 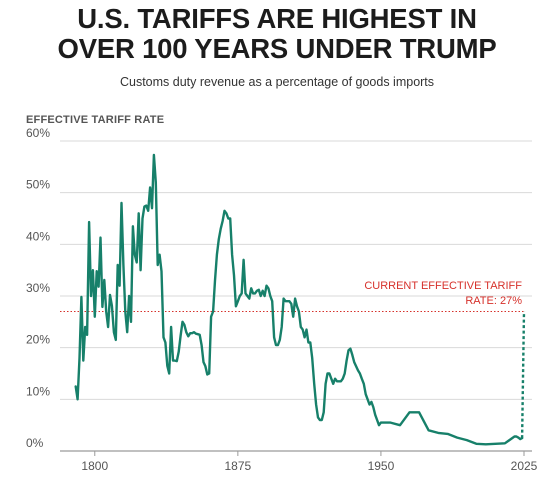 I want to click on reference-line-group: CURRENT EFFECTIVE TARIFF RATE: 27%, so click(x=292, y=296).